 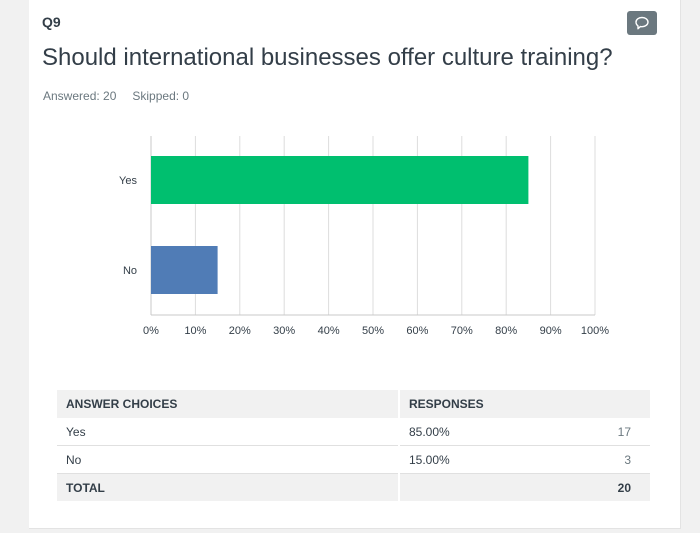 I want to click on comment-button, so click(x=642, y=23).